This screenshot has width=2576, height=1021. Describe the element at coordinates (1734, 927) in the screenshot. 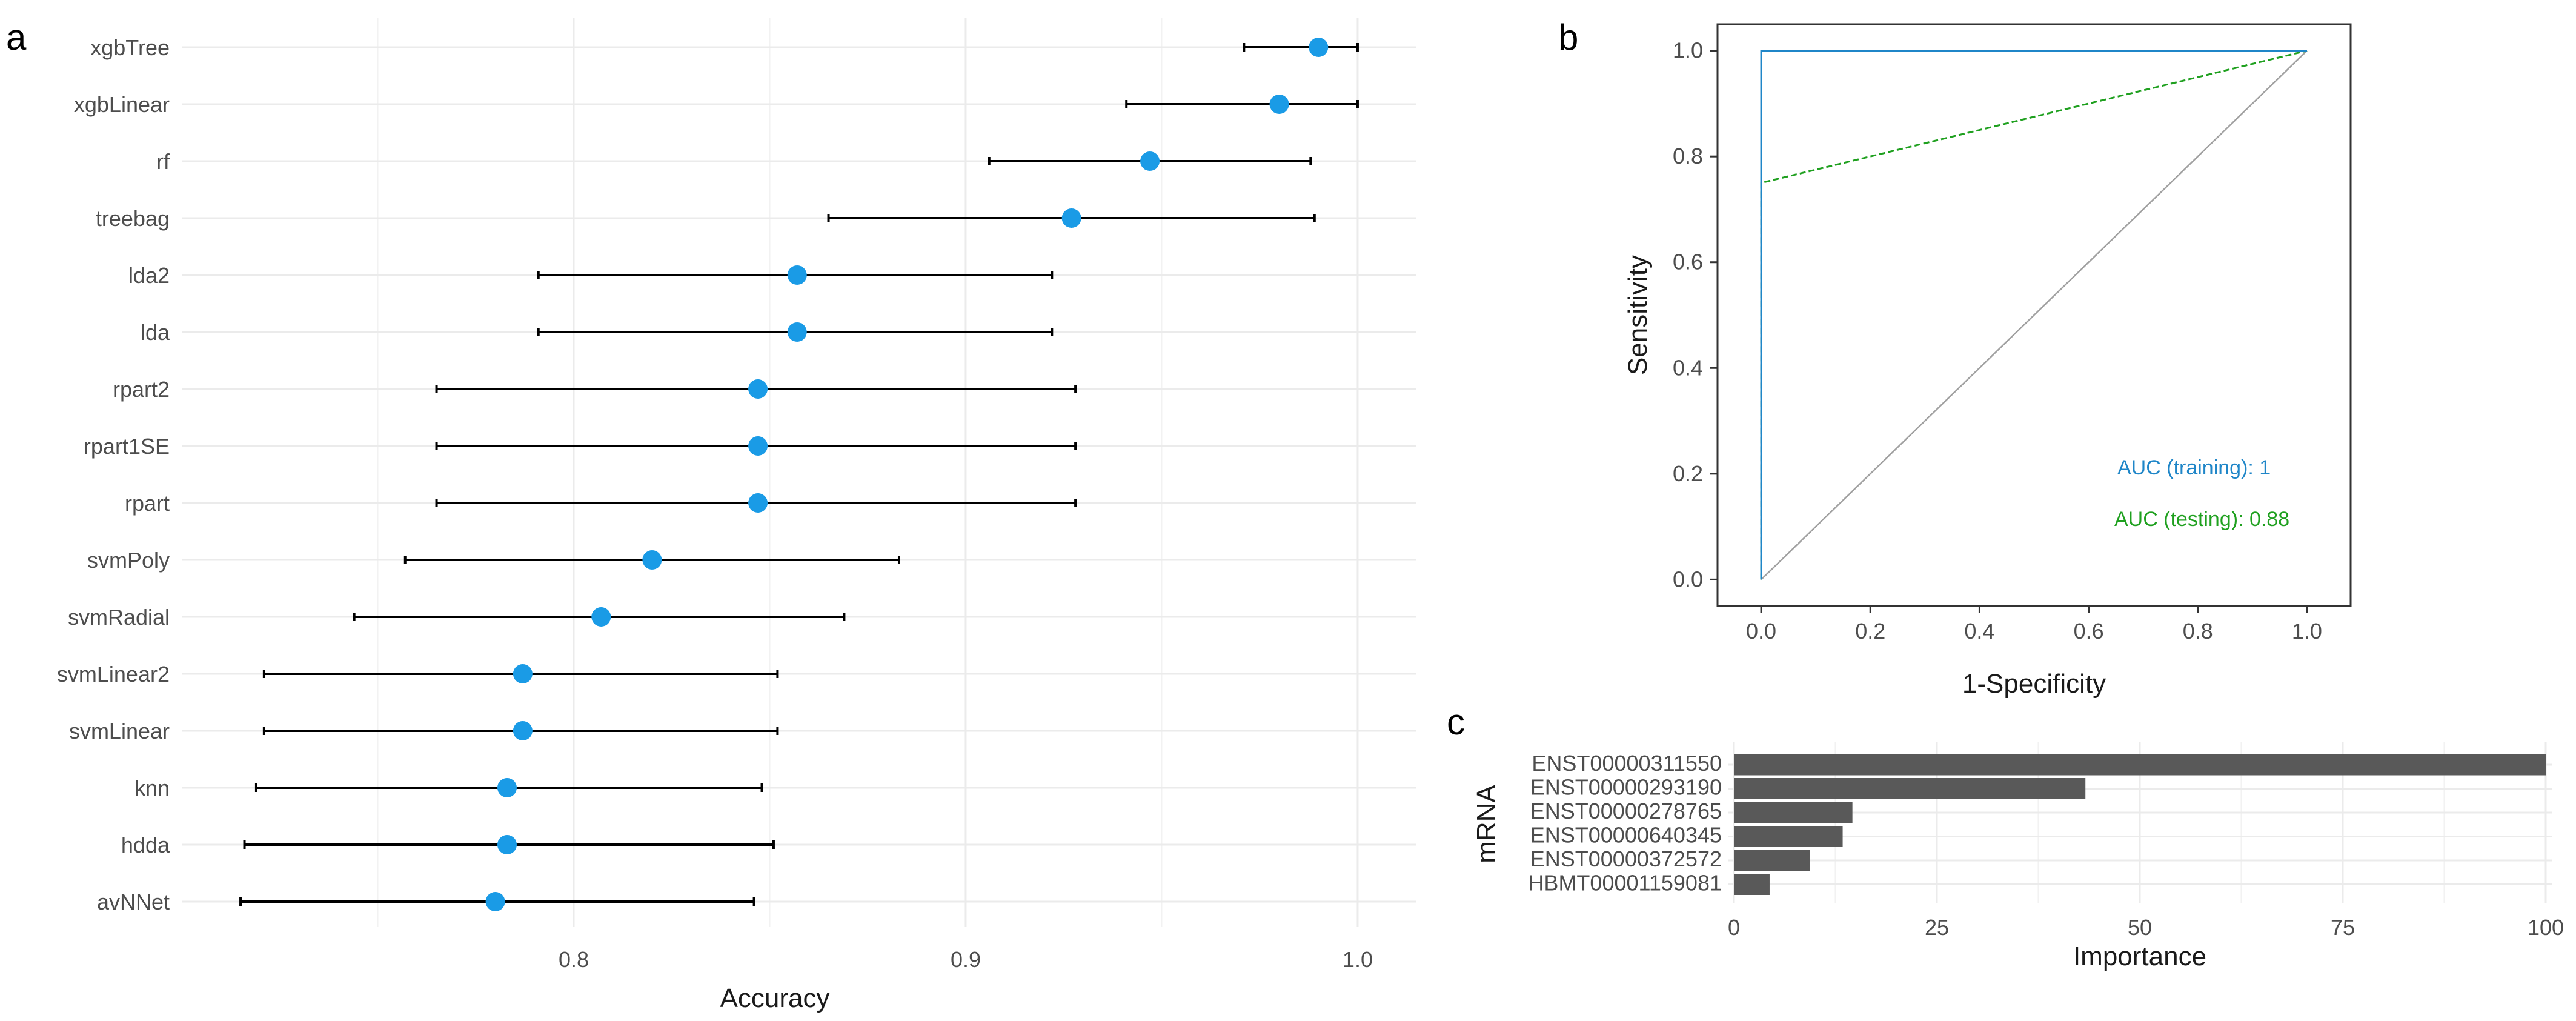

I see `x-tick-label: 0` at that location.